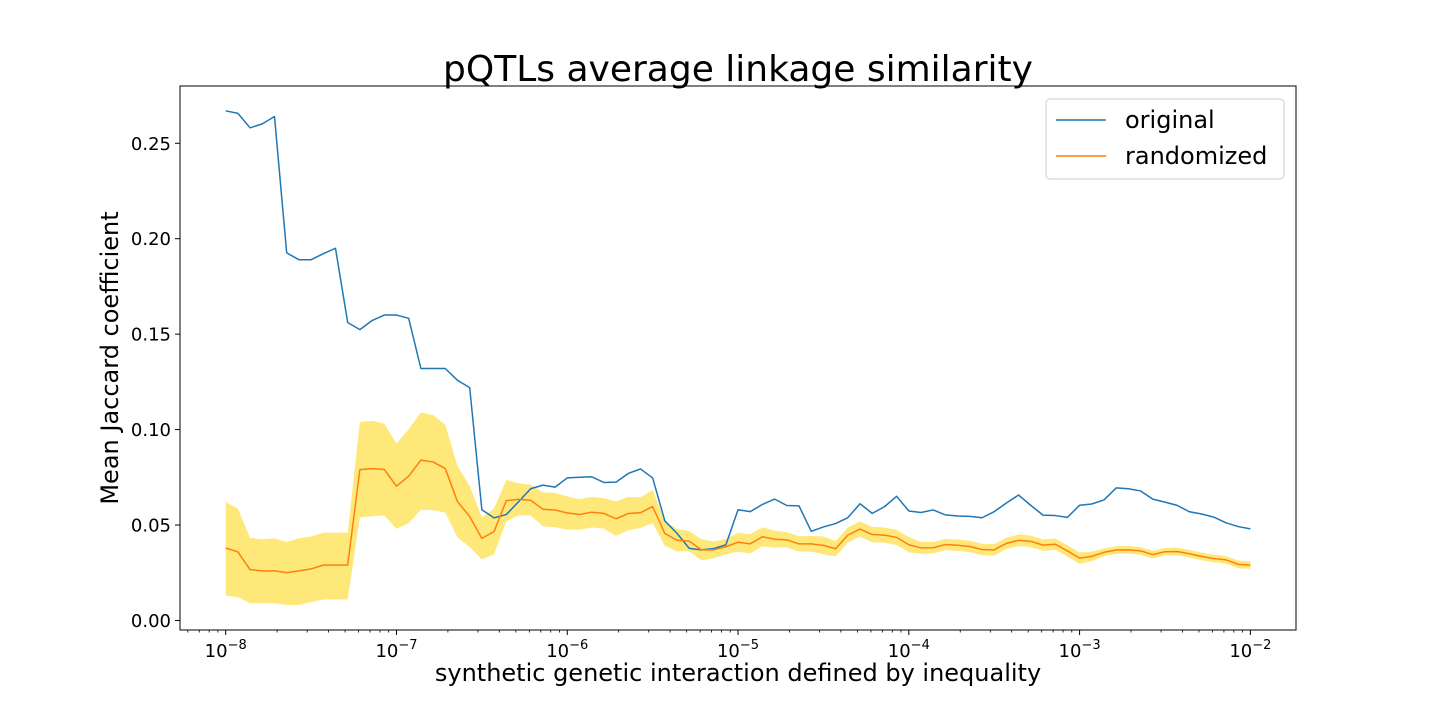 This screenshot has height=720, width=1440. What do you see at coordinates (151, 526) in the screenshot?
I see `y-tick-label: 0.05` at bounding box center [151, 526].